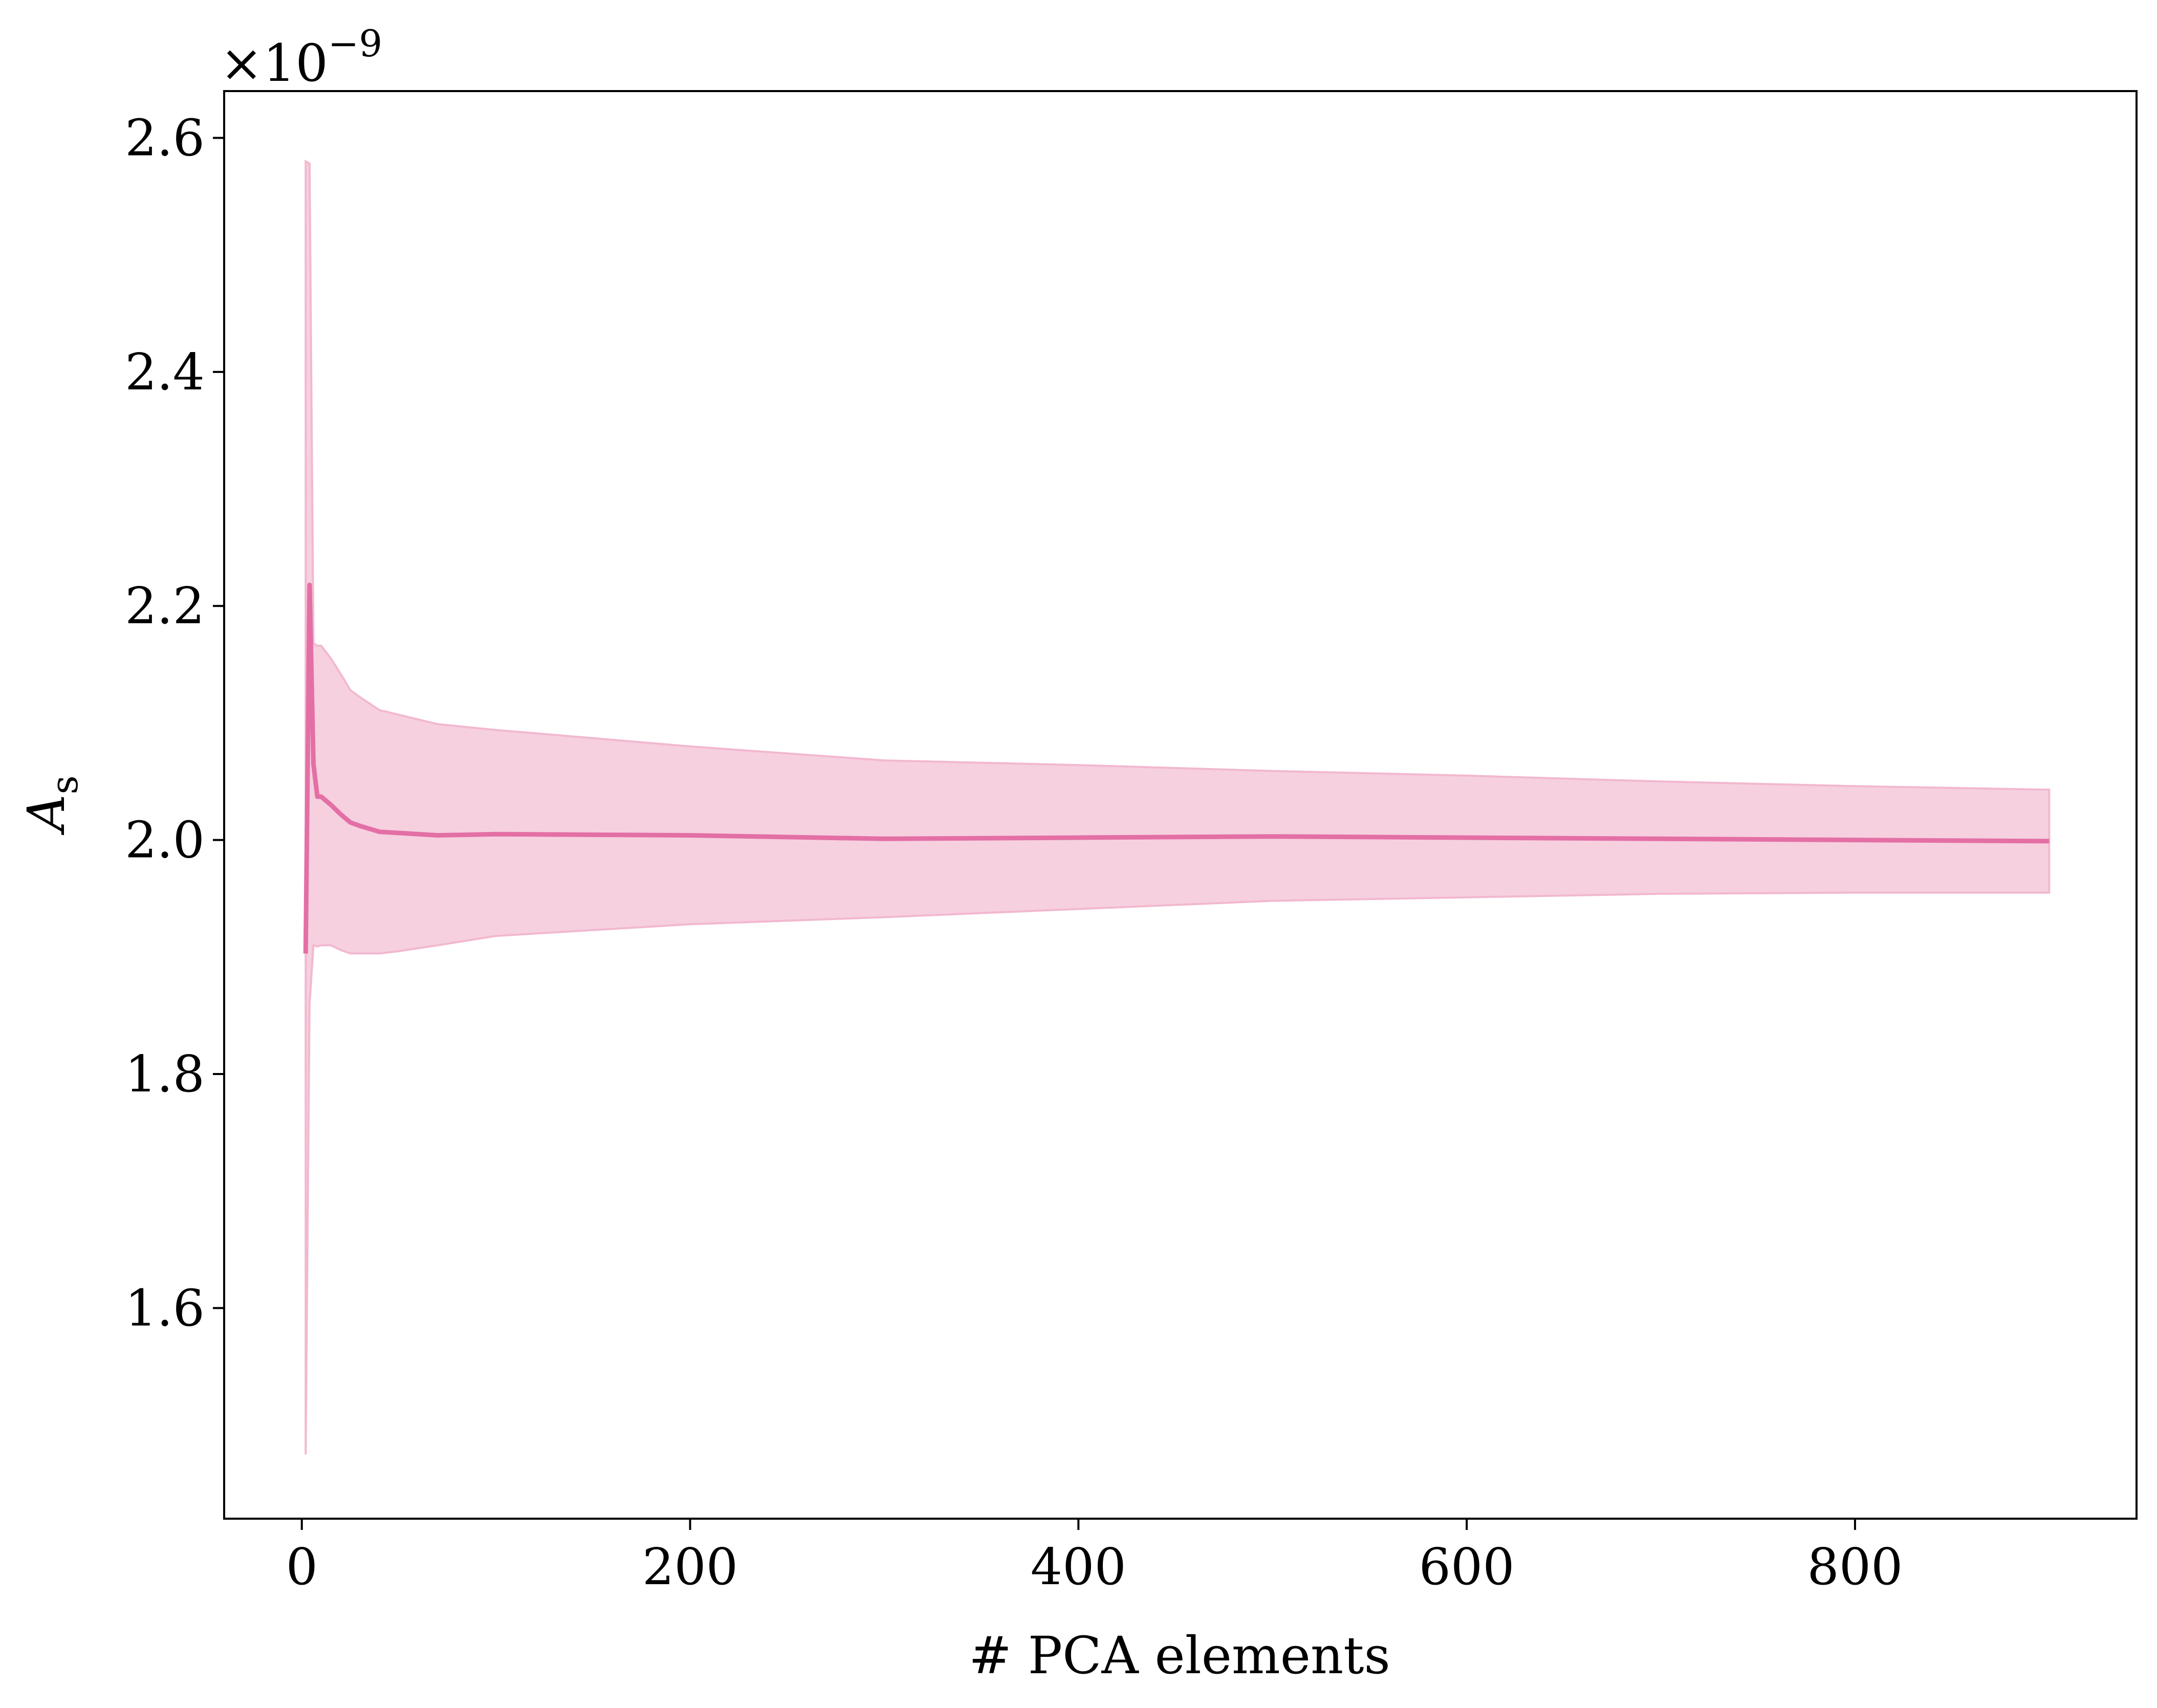  Describe the element at coordinates (1467, 1567) in the screenshot. I see `x-tick-label: 600` at that location.